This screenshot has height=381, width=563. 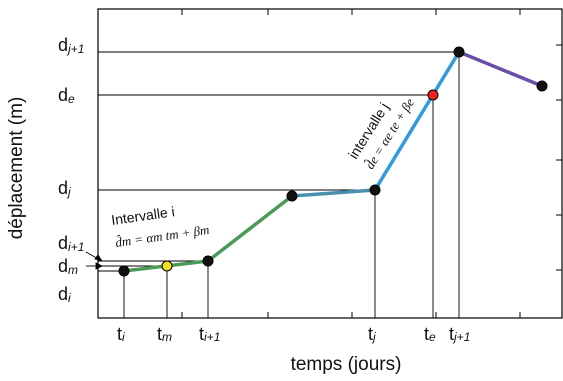 I want to click on label-ti: ti, so click(x=121, y=334).